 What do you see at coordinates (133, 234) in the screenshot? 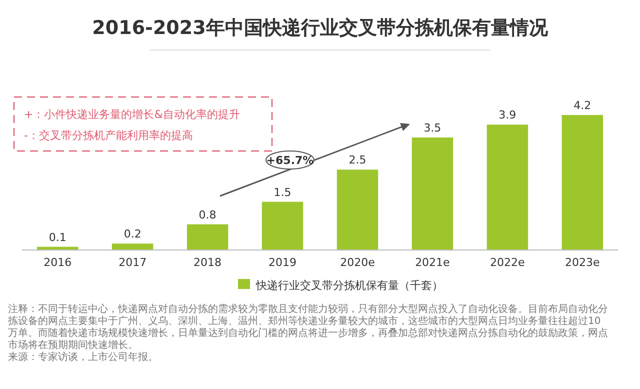
I see `data-label: 0.2` at bounding box center [133, 234].